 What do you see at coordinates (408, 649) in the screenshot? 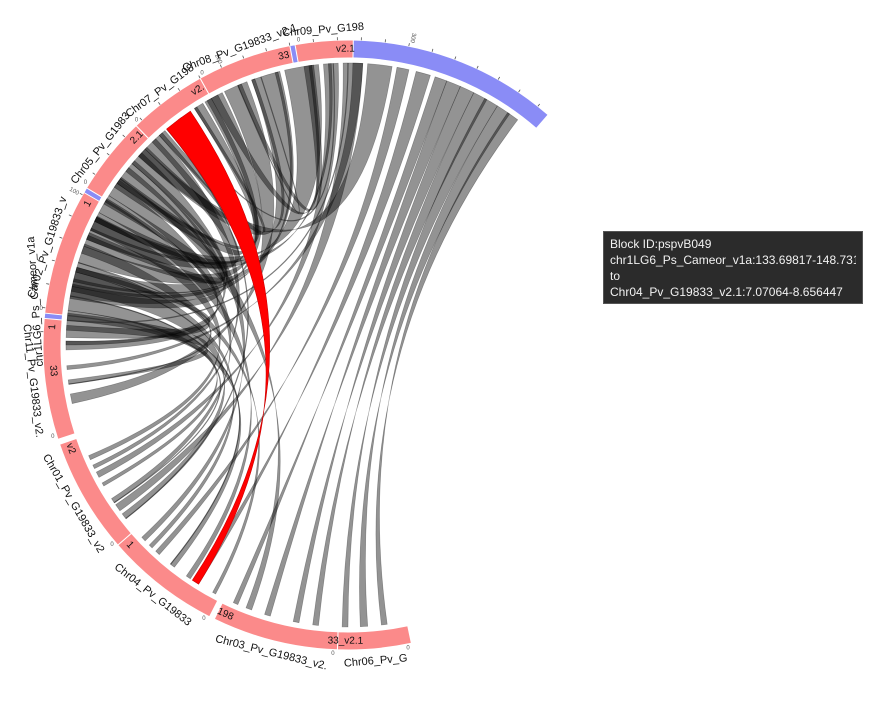
I see `chromosome-start-tick-c06: 0` at bounding box center [408, 649].